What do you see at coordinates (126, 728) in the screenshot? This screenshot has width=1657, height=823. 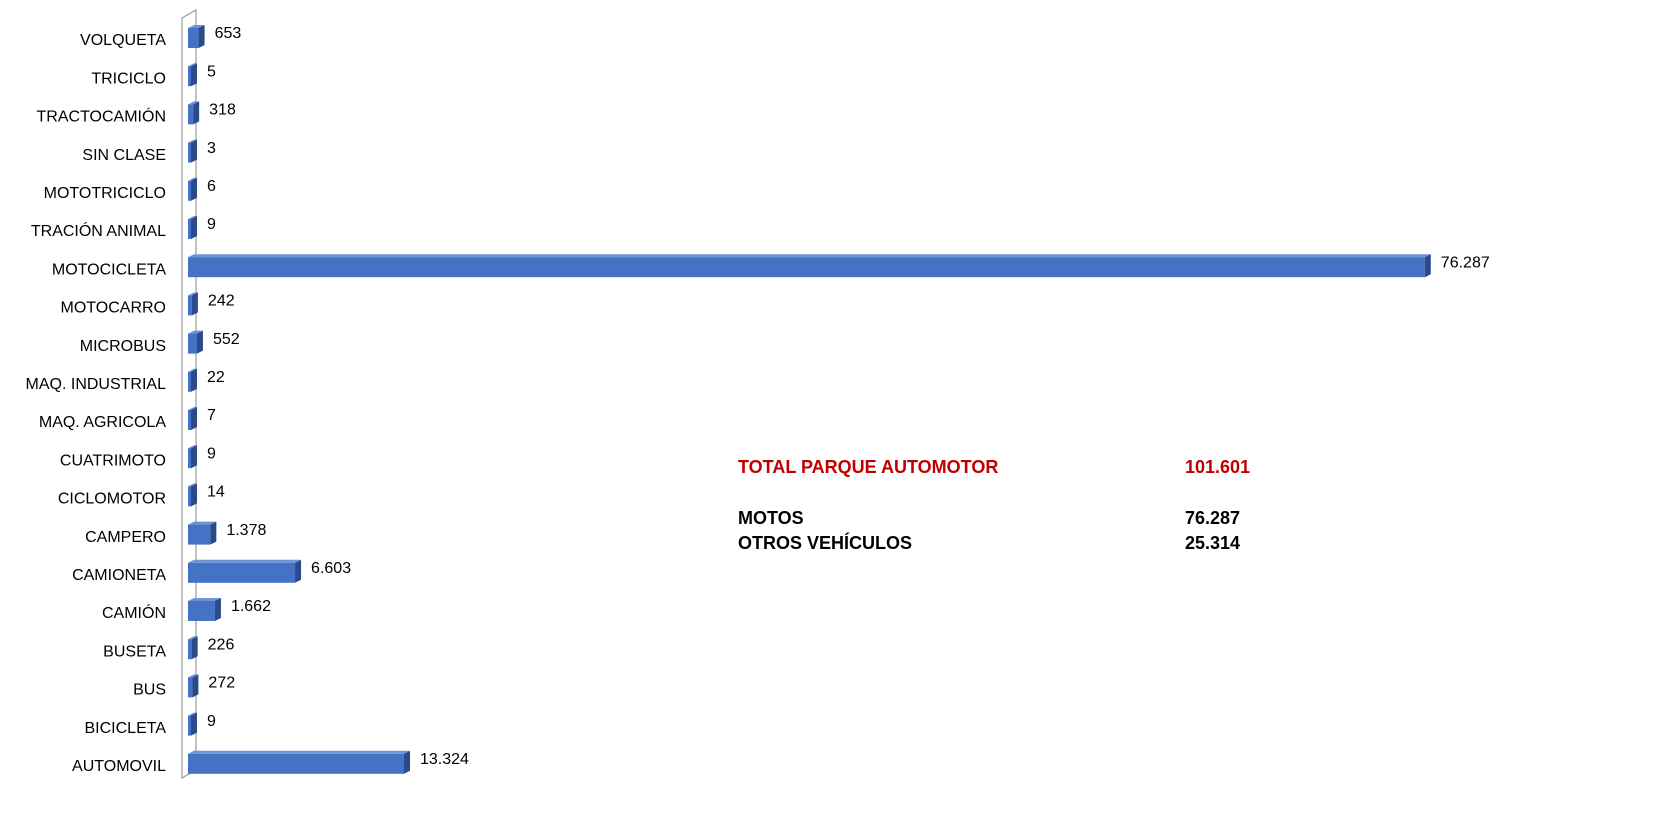 I see `category-label: BICICLETA` at bounding box center [126, 728].